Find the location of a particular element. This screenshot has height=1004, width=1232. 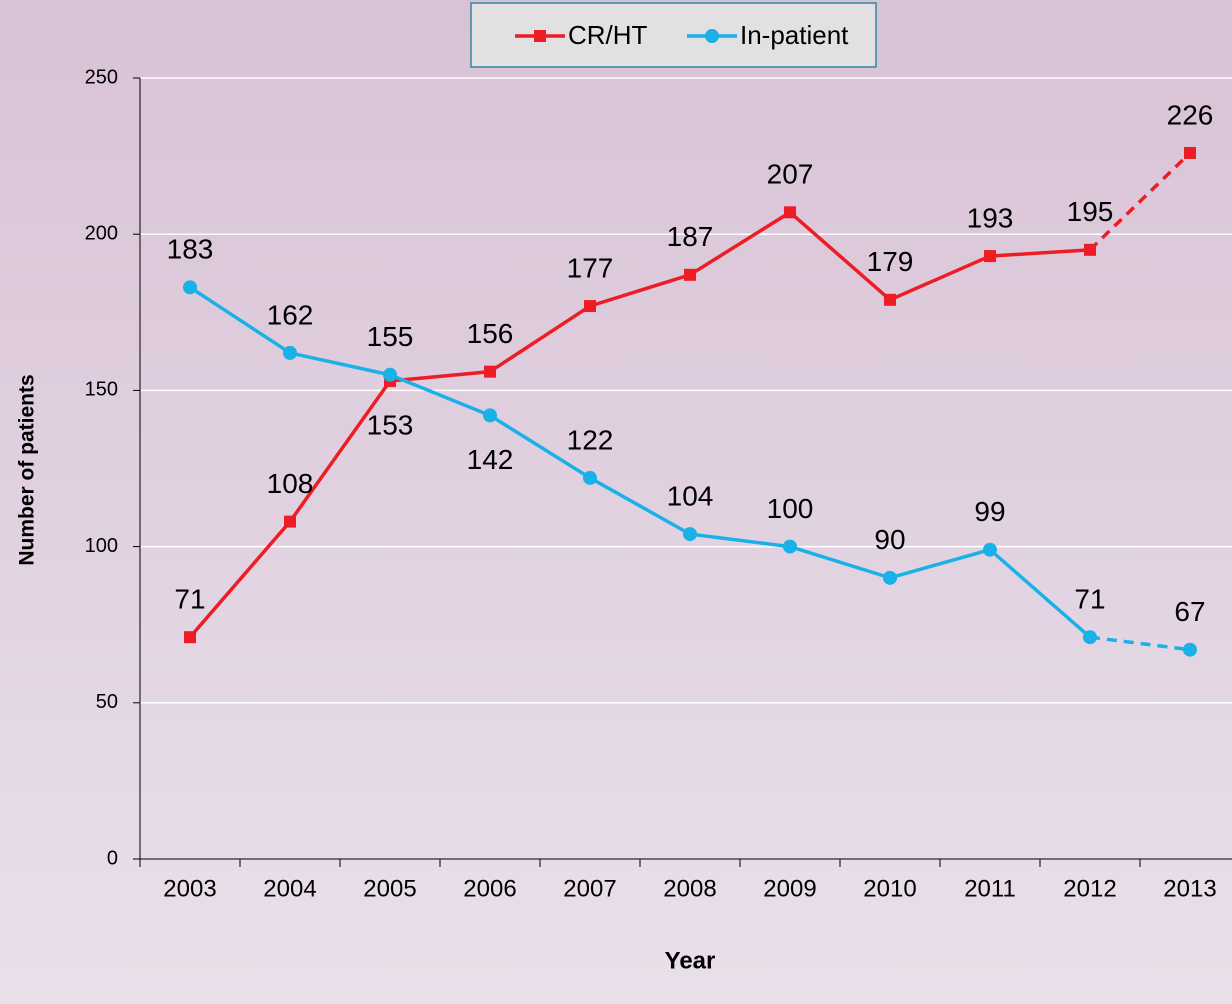

data-label: 193 is located at coordinates (990, 217).